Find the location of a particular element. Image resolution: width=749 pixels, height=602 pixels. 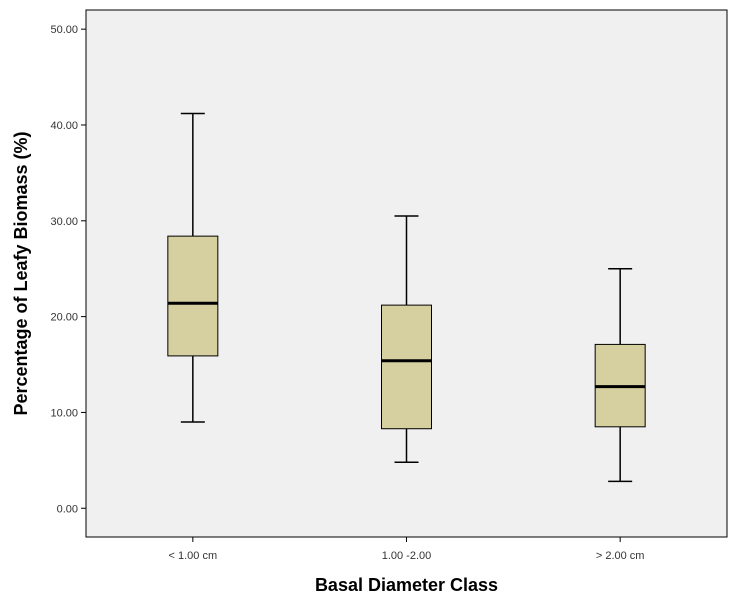

y-tick-label: 50.00 is located at coordinates (64, 30).